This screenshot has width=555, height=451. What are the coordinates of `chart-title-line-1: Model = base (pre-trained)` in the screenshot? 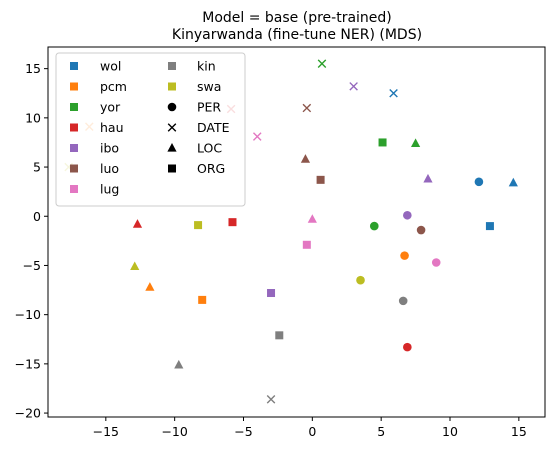 It's located at (297, 18).